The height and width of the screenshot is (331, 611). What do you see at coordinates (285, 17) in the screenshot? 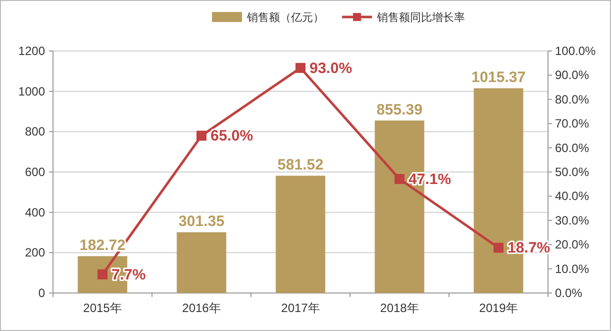
I see `legend-label: 销售额（亿元）` at bounding box center [285, 17].